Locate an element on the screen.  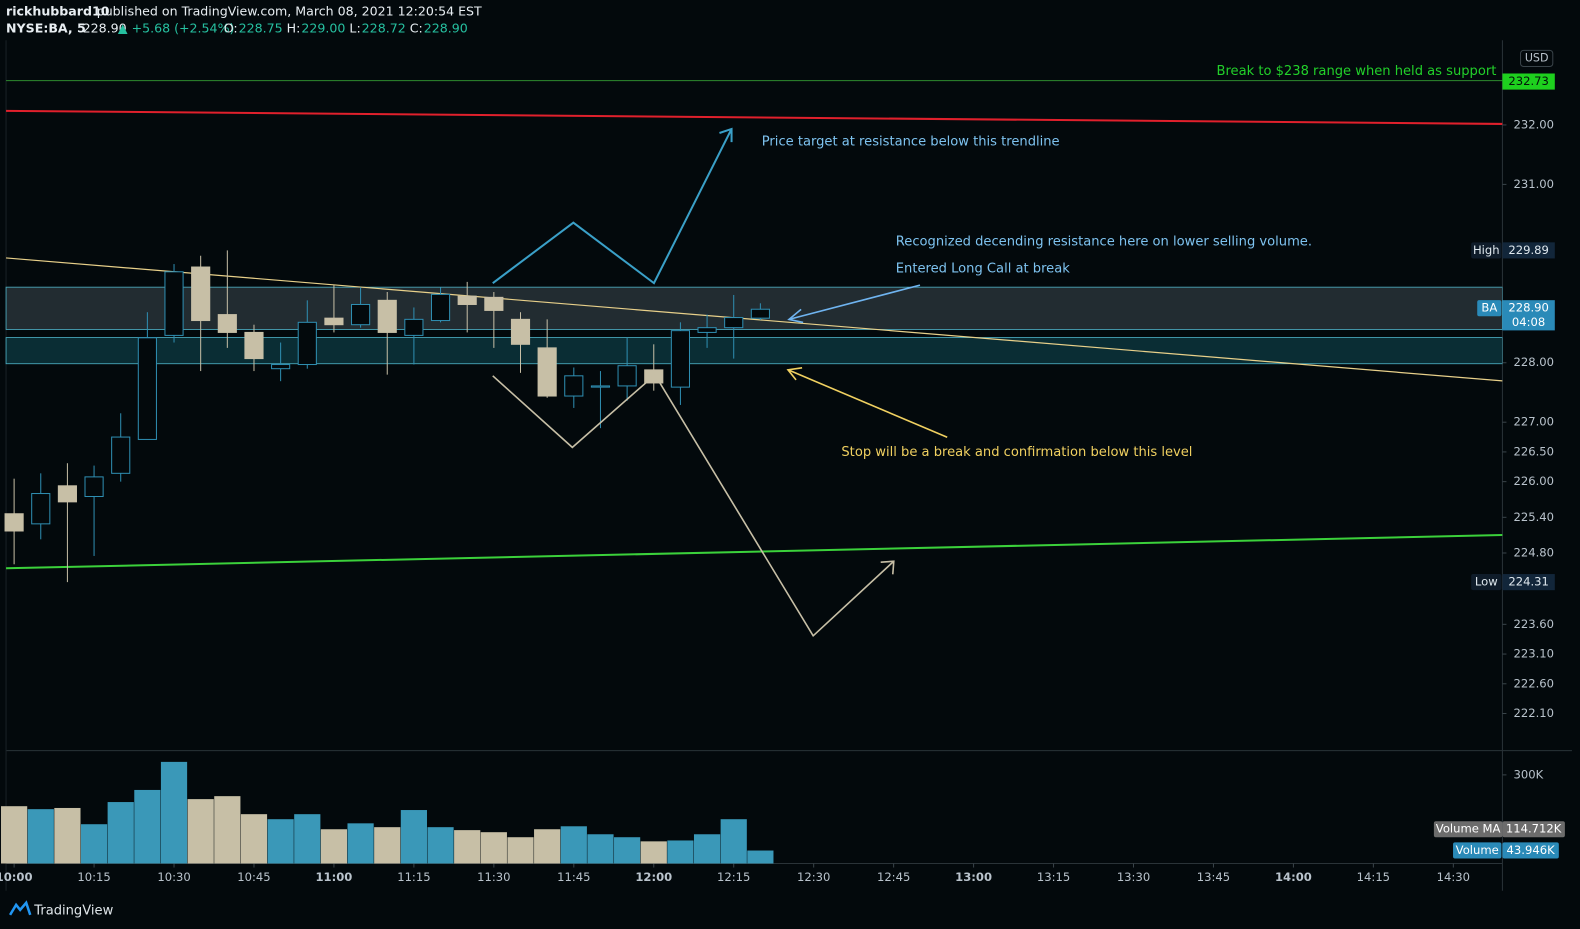
stop-arrow is located at coordinates (867, 404).